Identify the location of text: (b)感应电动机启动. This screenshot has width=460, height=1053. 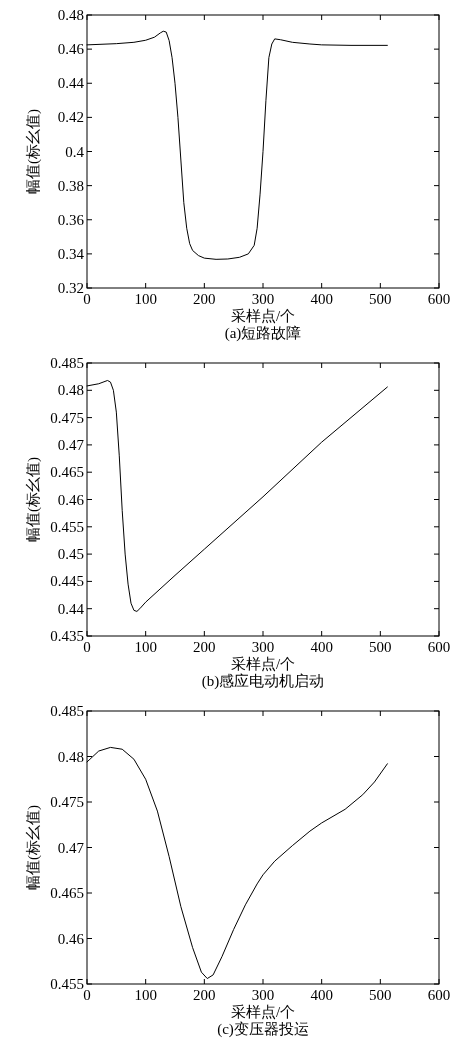
(263, 681).